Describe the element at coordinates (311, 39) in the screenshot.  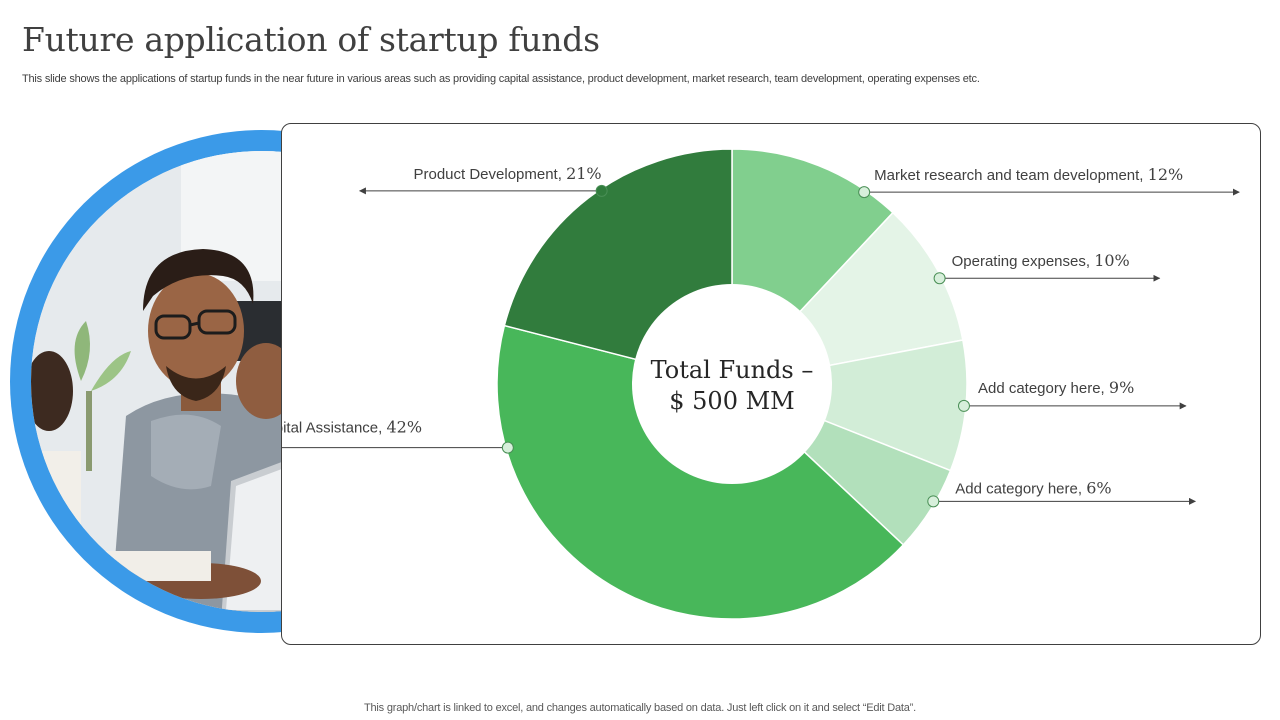
I see `page-title: Future application of startup funds` at that location.